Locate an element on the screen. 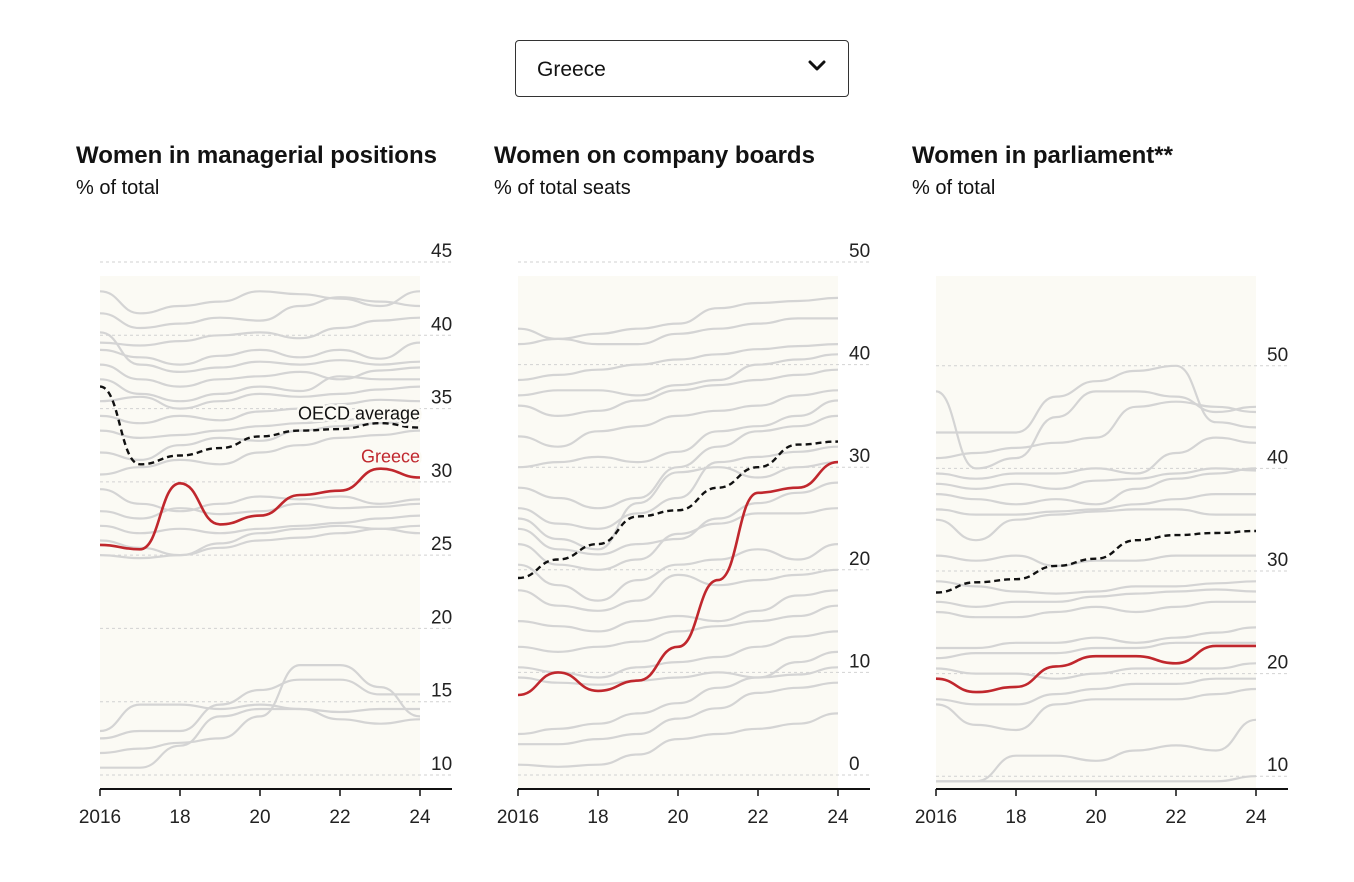 Image resolution: width=1354 pixels, height=882 pixels. chart-1-subtitle: % of total is located at coordinates (118, 188).